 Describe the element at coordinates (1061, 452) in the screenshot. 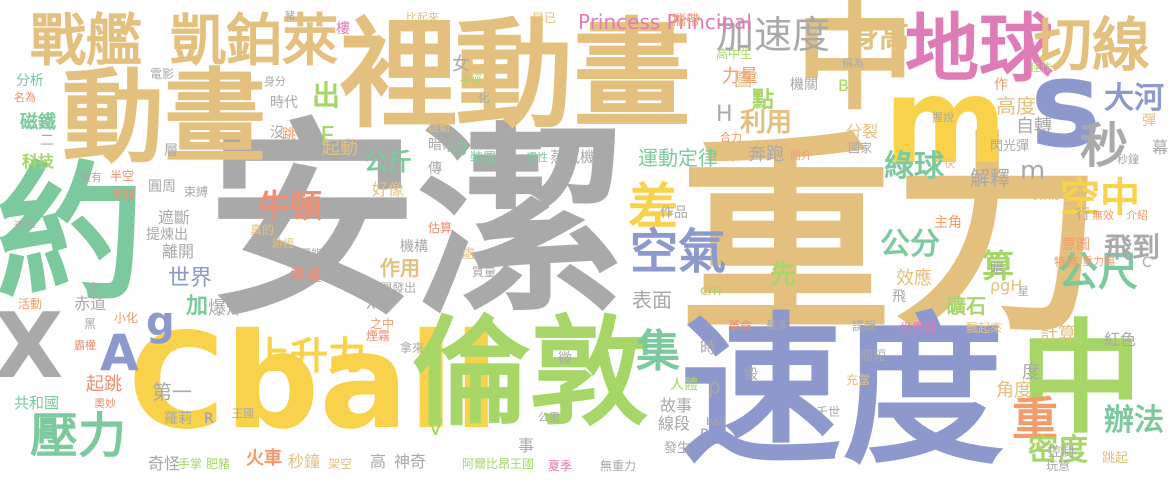

I see `word-kongzhi: 控制` at that location.